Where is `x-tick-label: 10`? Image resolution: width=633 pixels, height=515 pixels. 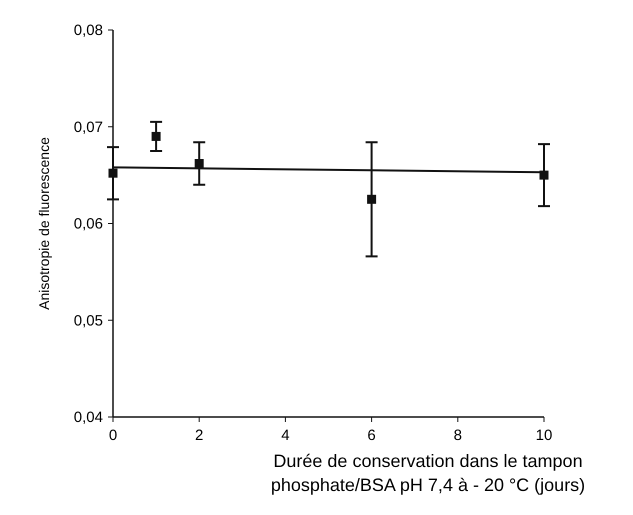 x-tick-label: 10 is located at coordinates (544, 435).